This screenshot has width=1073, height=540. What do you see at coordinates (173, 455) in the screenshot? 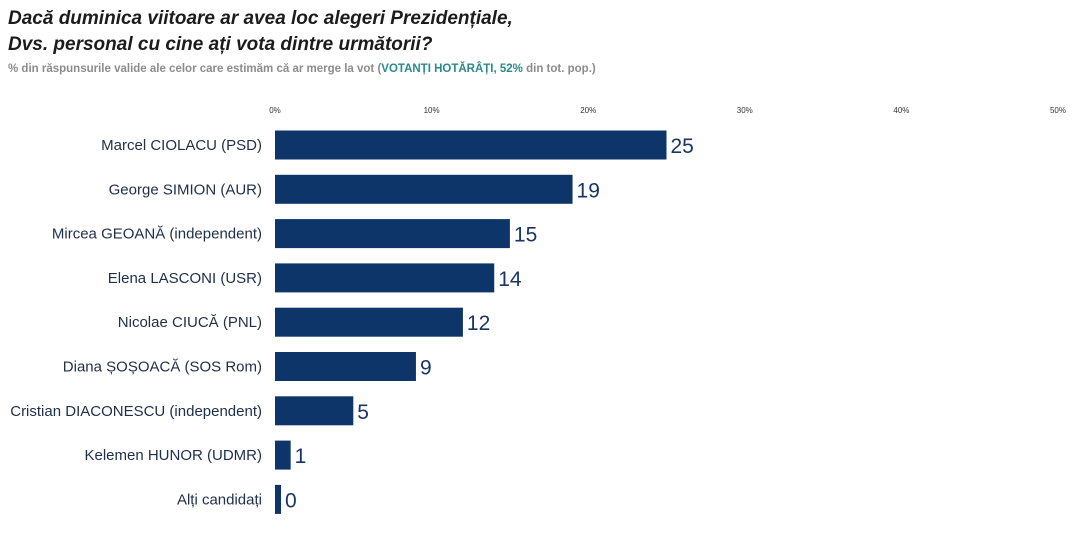
I see `category-label: Kelemen HUNOR (UDMR)` at bounding box center [173, 455].